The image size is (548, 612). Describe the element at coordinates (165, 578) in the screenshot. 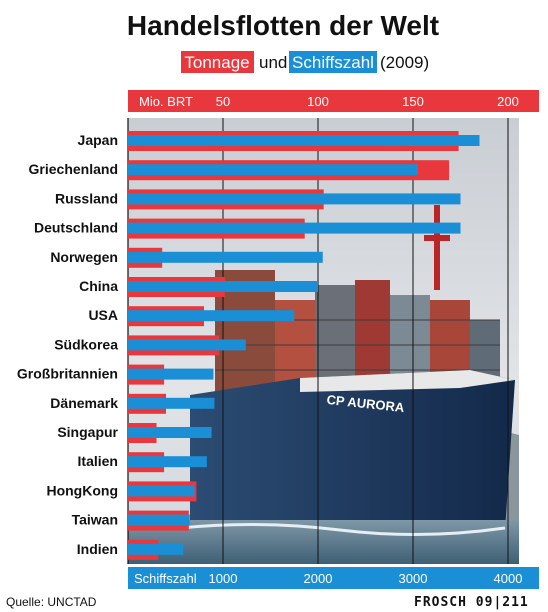

I see `bottom-axis-label: Schiffszahl` at that location.